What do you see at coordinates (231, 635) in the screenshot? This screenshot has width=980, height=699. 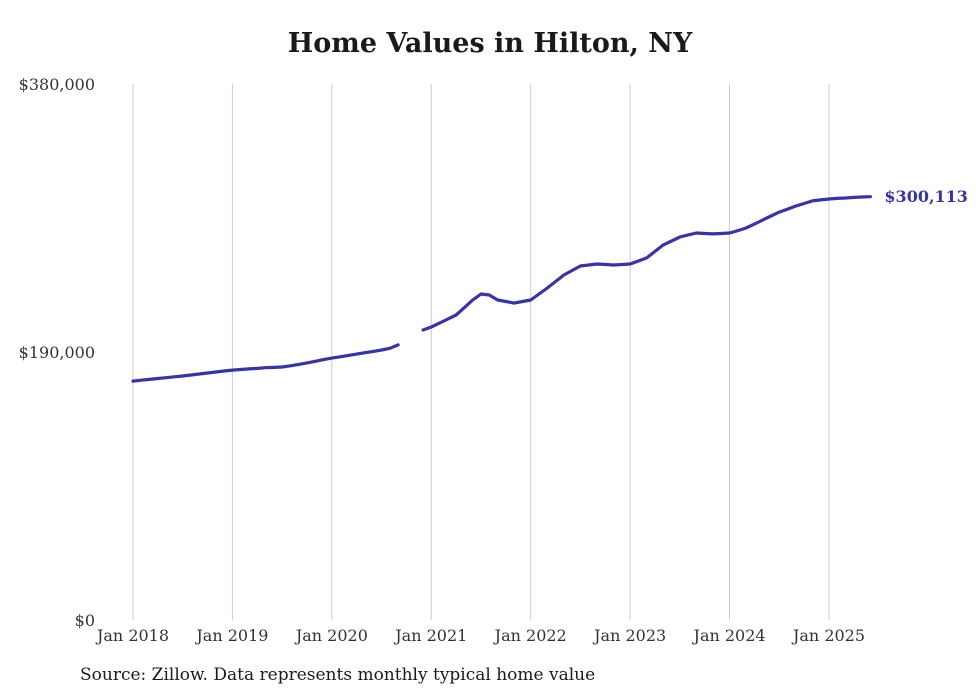 I see `x-tick-label: Jan 2019` at bounding box center [231, 635].